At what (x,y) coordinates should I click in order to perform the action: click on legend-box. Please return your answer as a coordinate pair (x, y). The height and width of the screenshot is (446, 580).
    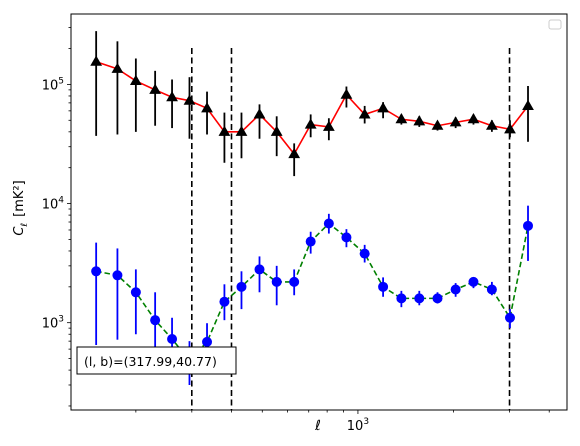
    Looking at the image, I should click on (555, 24).